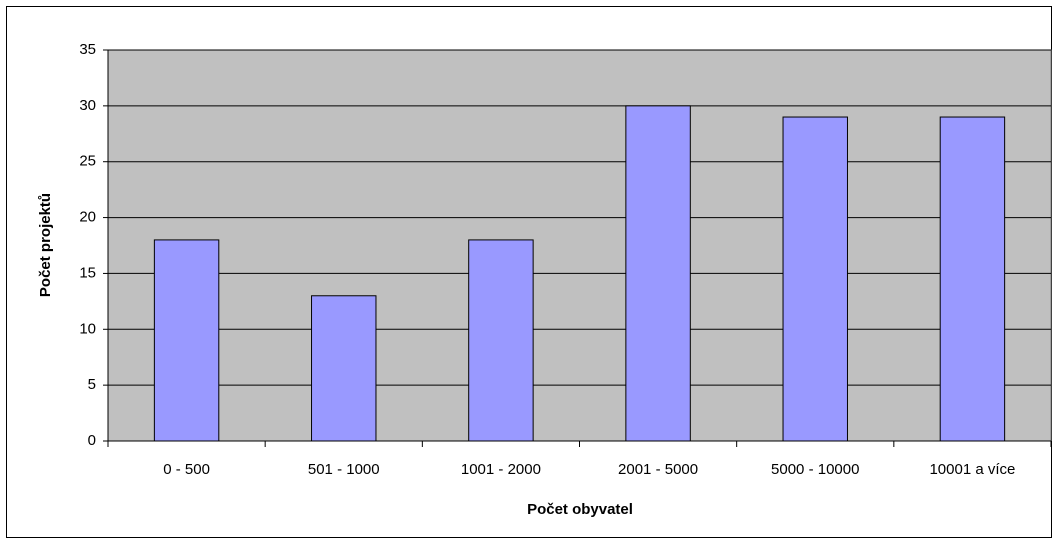 The image size is (1058, 543). What do you see at coordinates (580, 509) in the screenshot?
I see `x-axis-title: Počet obyvatel` at bounding box center [580, 509].